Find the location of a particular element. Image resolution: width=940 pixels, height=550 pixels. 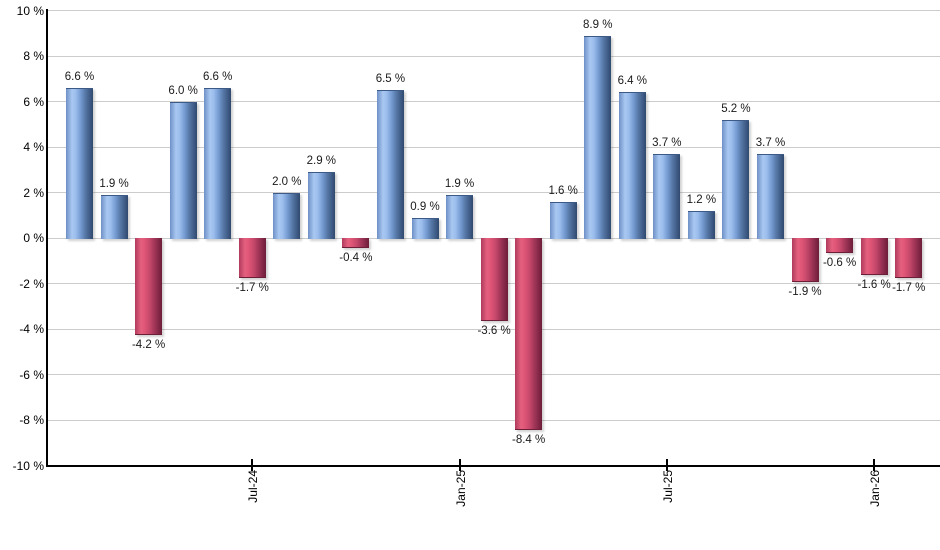

bar-value-label: 6.5 % is located at coordinates (390, 79).